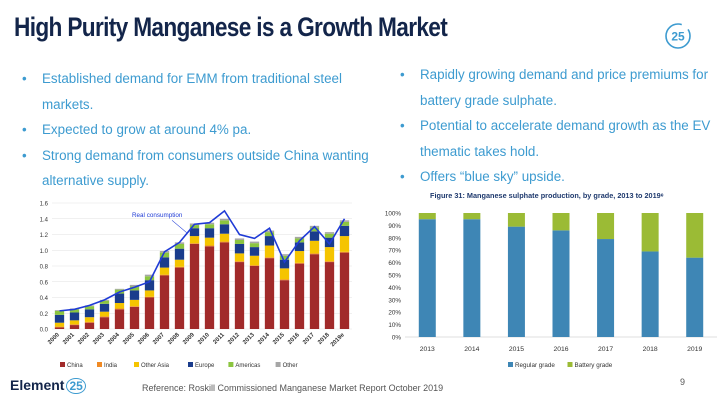 This screenshot has height=403, width=725. What do you see at coordinates (204, 339) in the screenshot?
I see `x-tick-label: 2010` at bounding box center [204, 339].